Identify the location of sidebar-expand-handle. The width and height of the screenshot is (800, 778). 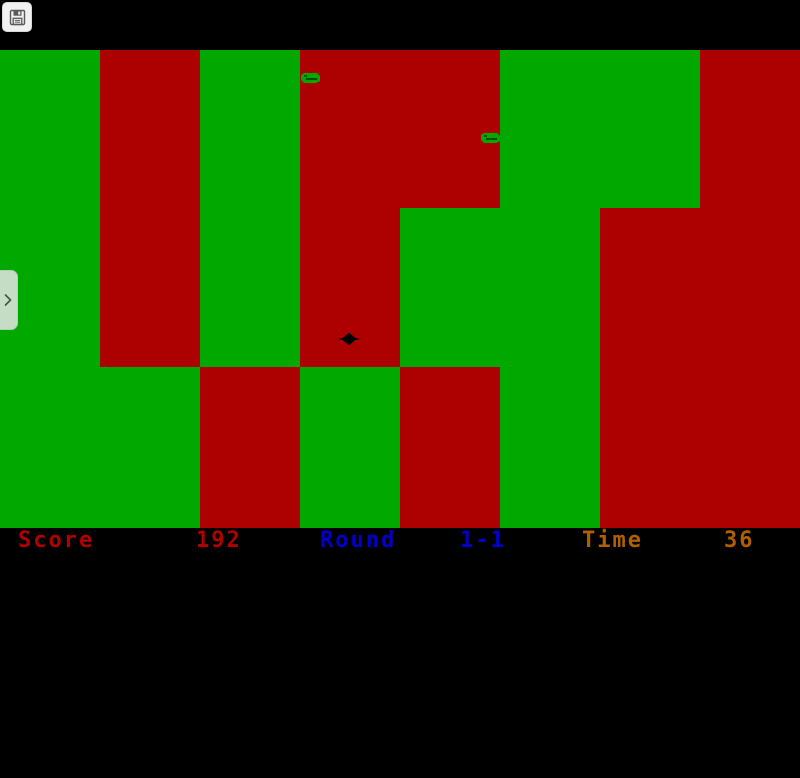
(9, 300).